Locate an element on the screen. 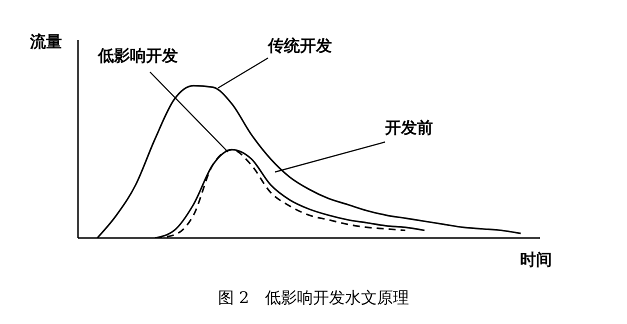 The image size is (627, 324). text: 低影响开发 is located at coordinates (138, 56).